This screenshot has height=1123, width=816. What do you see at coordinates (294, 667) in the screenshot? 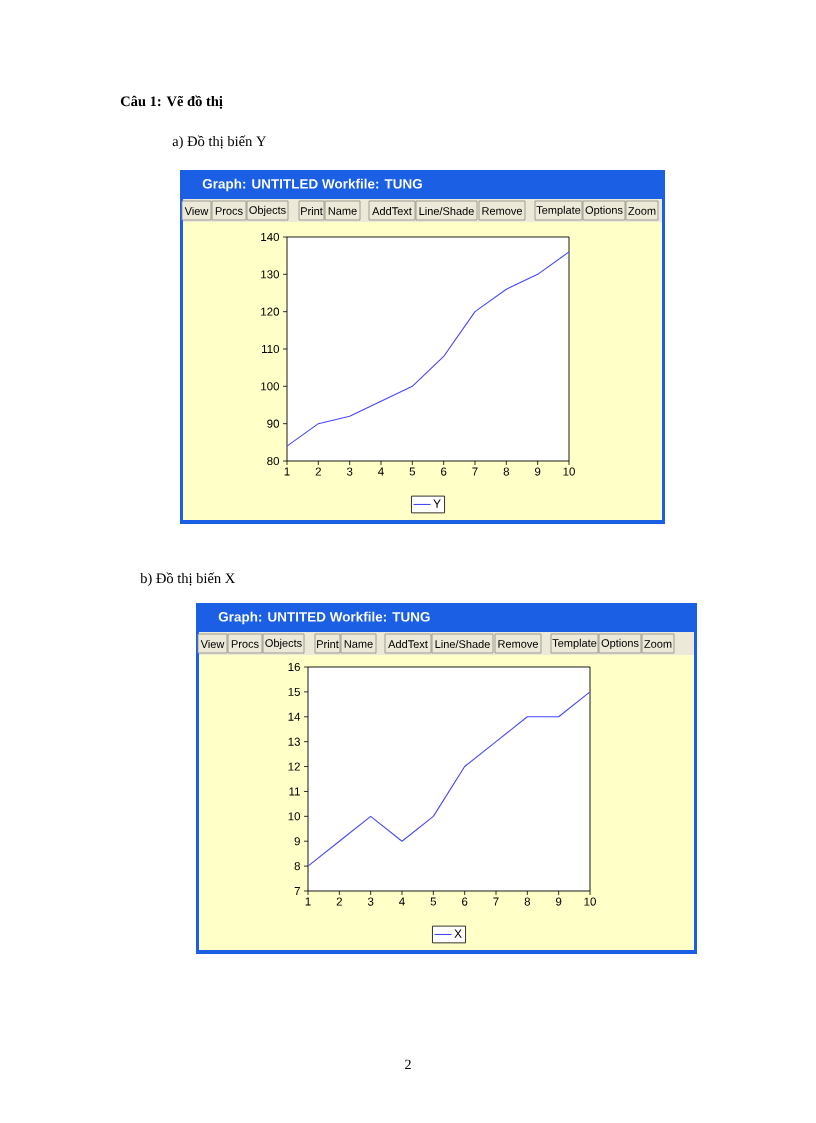
I see `y-tick-label: 16` at bounding box center [294, 667].